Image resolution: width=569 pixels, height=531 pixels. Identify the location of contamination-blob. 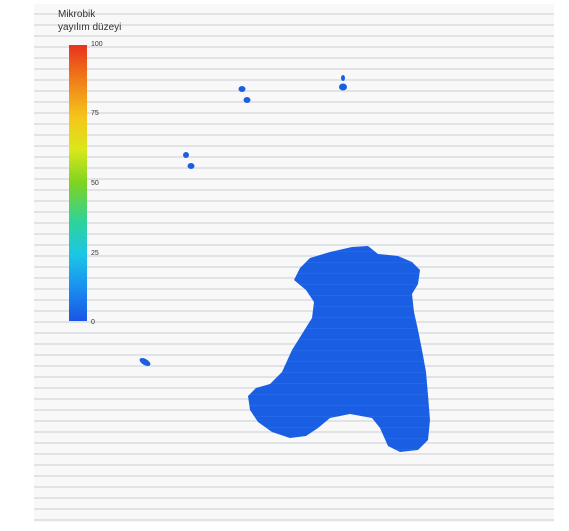
(339, 349).